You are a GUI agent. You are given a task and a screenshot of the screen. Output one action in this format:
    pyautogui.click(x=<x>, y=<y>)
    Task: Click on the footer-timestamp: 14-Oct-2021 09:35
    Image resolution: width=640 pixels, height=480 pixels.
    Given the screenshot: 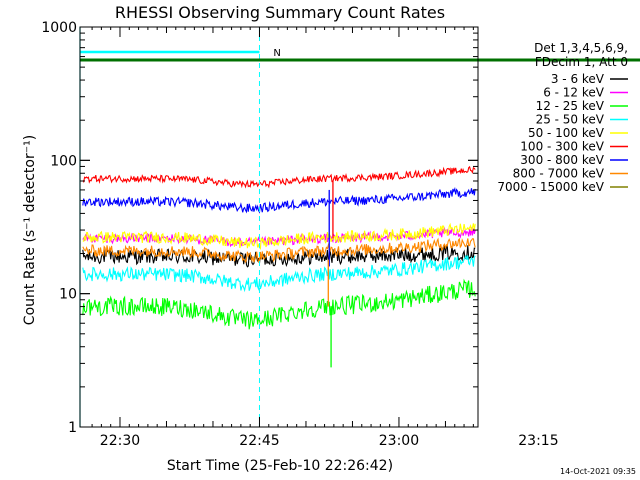 What is the action you would take?
    pyautogui.click(x=598, y=471)
    